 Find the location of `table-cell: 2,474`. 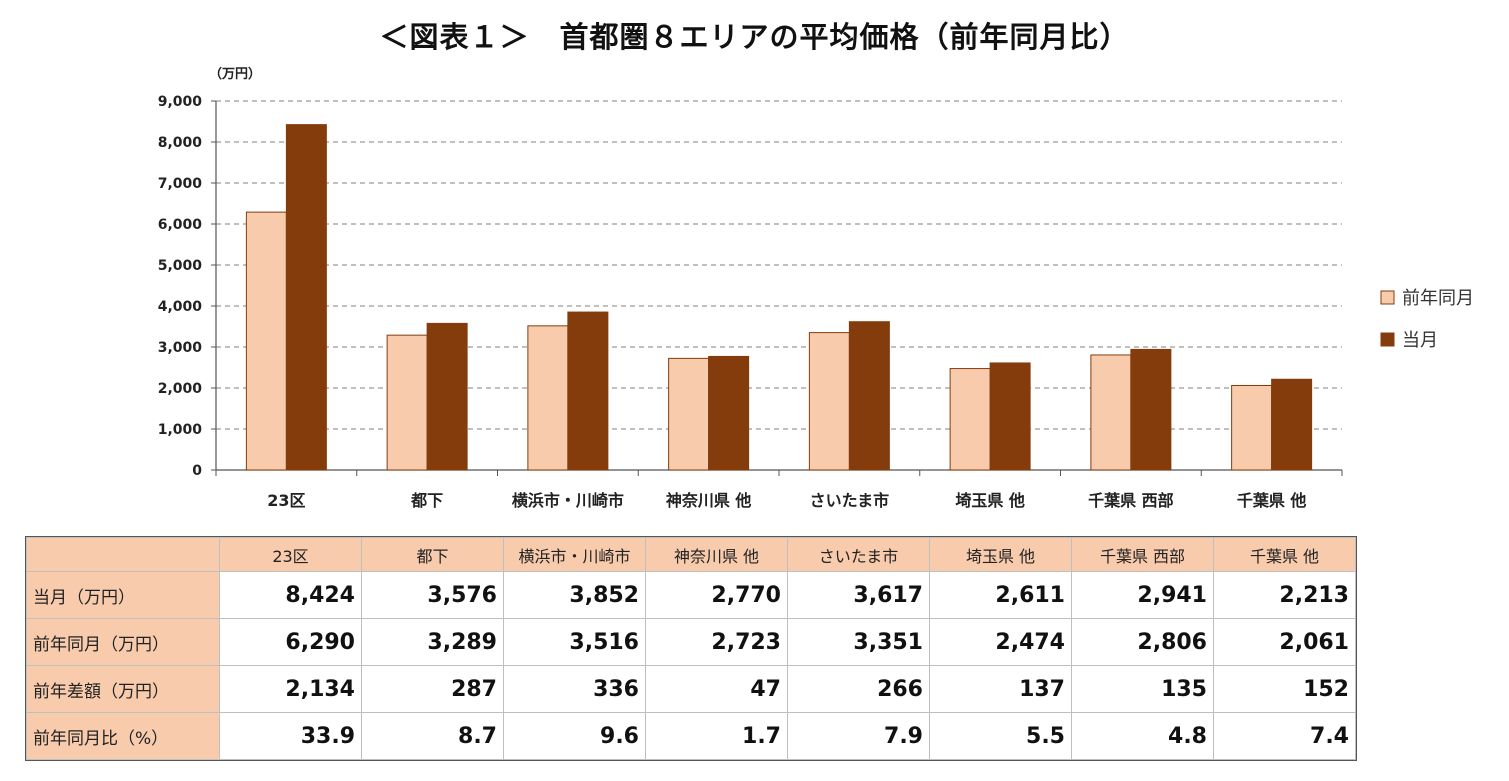

table-cell: 2,474 is located at coordinates (1000, 642).